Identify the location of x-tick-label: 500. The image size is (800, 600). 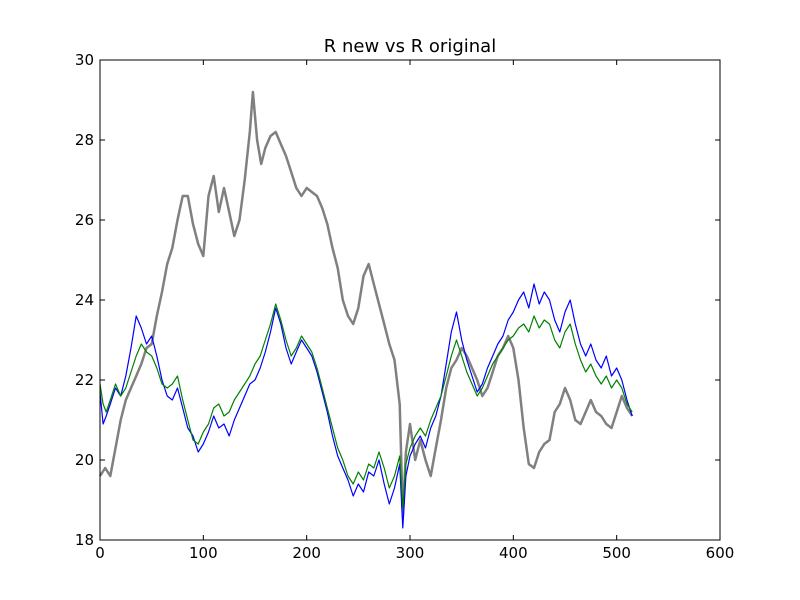
(616, 553).